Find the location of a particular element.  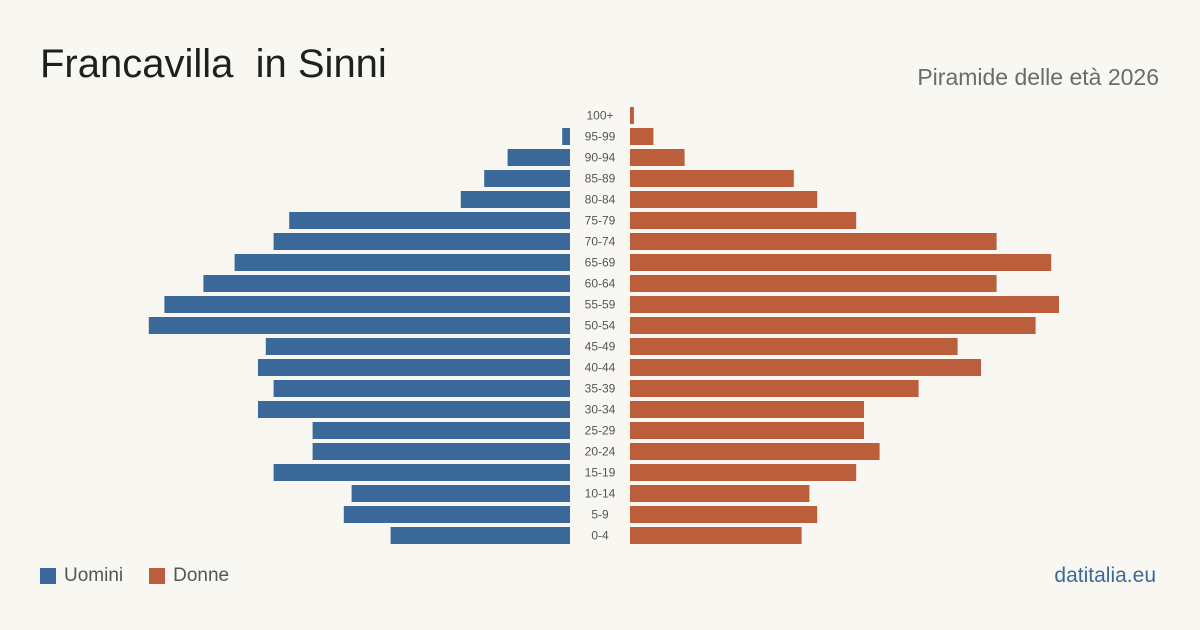

age-label-50-54: 50-54 is located at coordinates (600, 326).